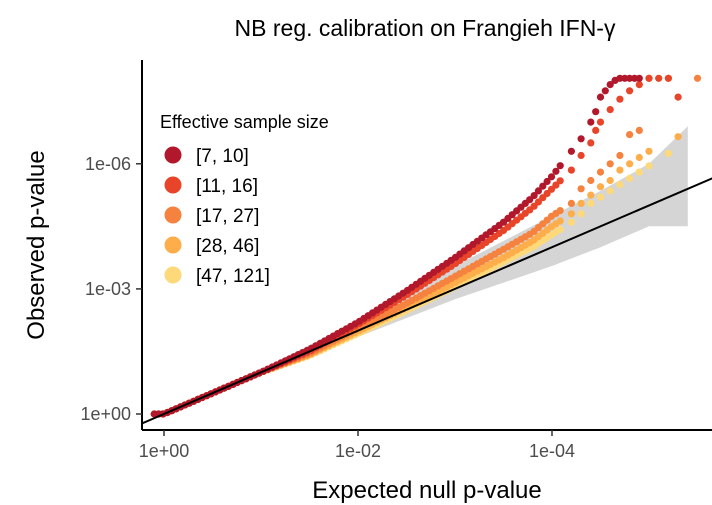  What do you see at coordinates (222, 156) in the screenshot?
I see `legend-label: [7, 10]` at bounding box center [222, 156].